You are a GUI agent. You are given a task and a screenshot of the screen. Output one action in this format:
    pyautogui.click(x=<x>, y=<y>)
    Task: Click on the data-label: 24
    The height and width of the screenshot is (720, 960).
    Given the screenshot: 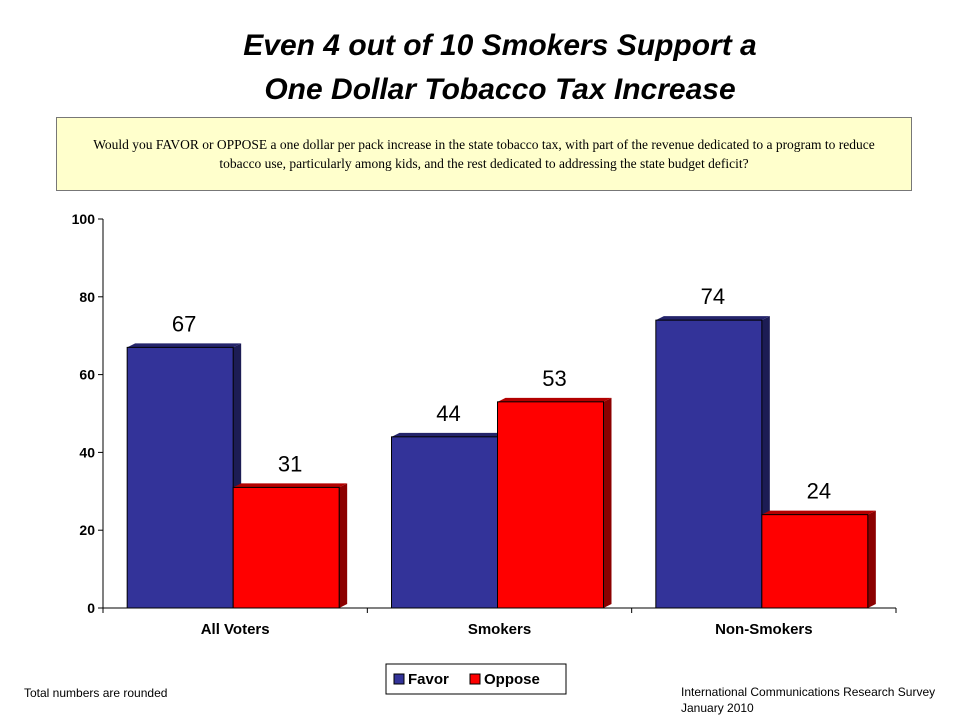 What is the action you would take?
    pyautogui.click(x=819, y=491)
    